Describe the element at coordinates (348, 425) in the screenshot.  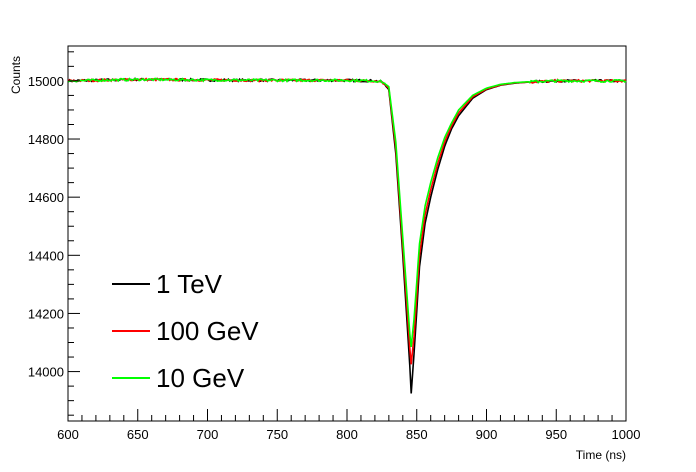
I see `x-axis-ticks: 600 650 700 750 800 850 900 950 1000` at that location.